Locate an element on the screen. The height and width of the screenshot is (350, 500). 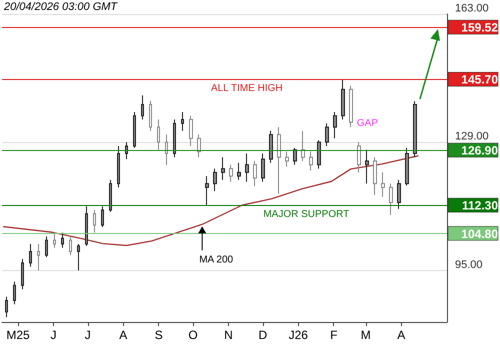
text: 20/04/2026 03:00 GMT is located at coordinates (60, 7).